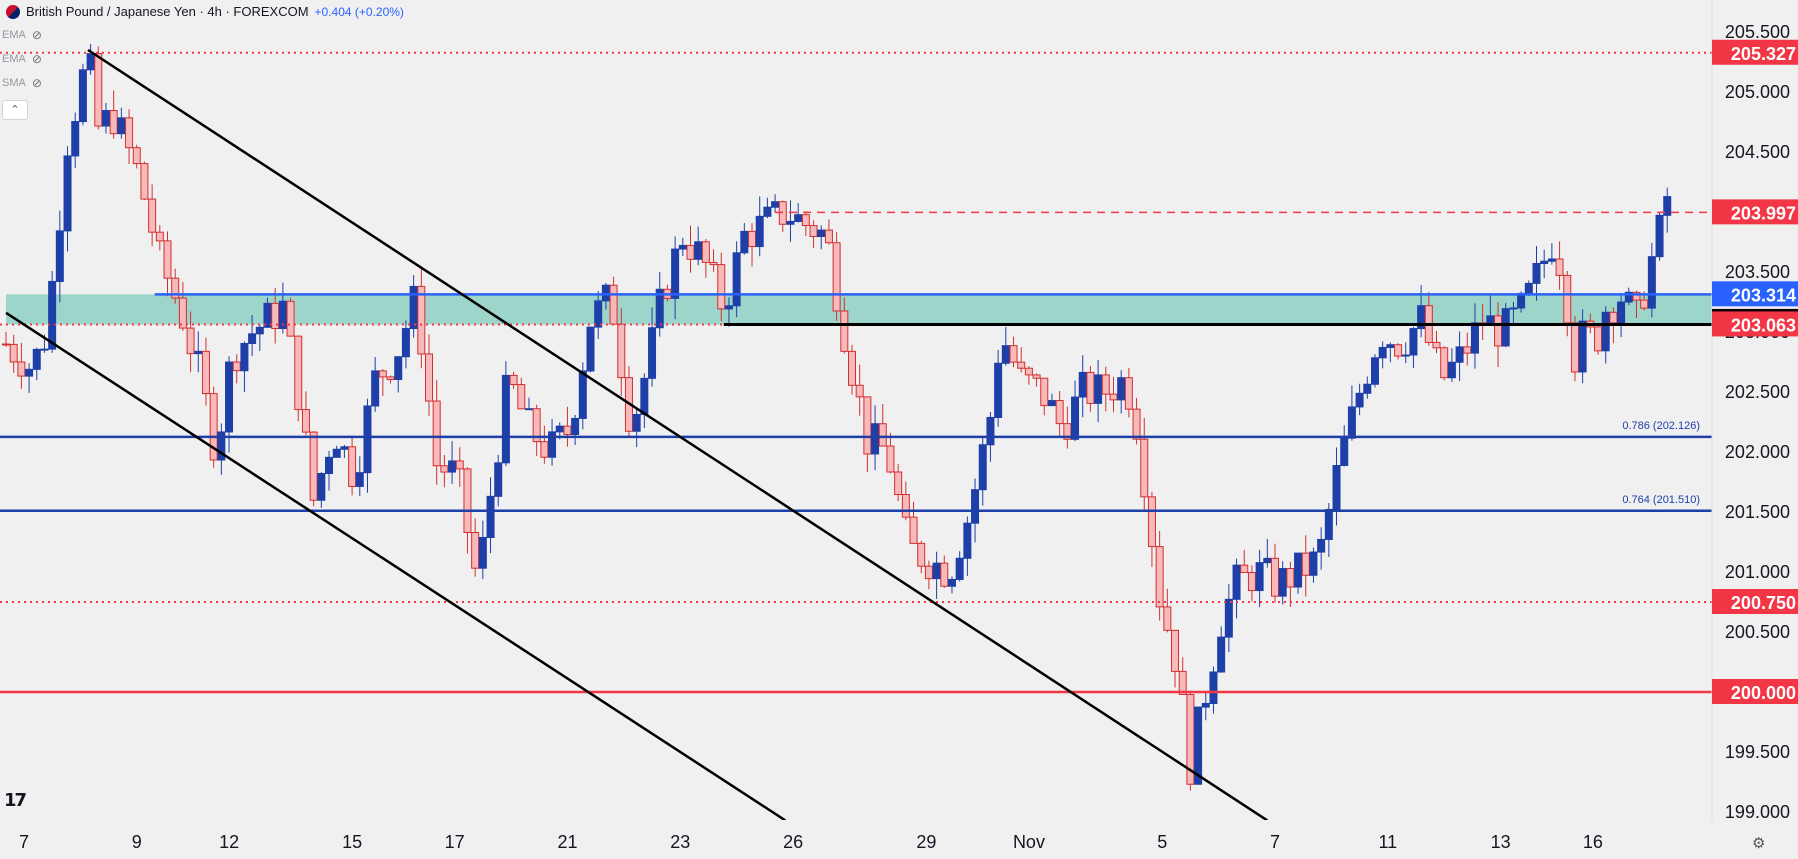 The height and width of the screenshot is (859, 1798). What do you see at coordinates (455, 842) in the screenshot?
I see `x-tick-label: 17` at bounding box center [455, 842].